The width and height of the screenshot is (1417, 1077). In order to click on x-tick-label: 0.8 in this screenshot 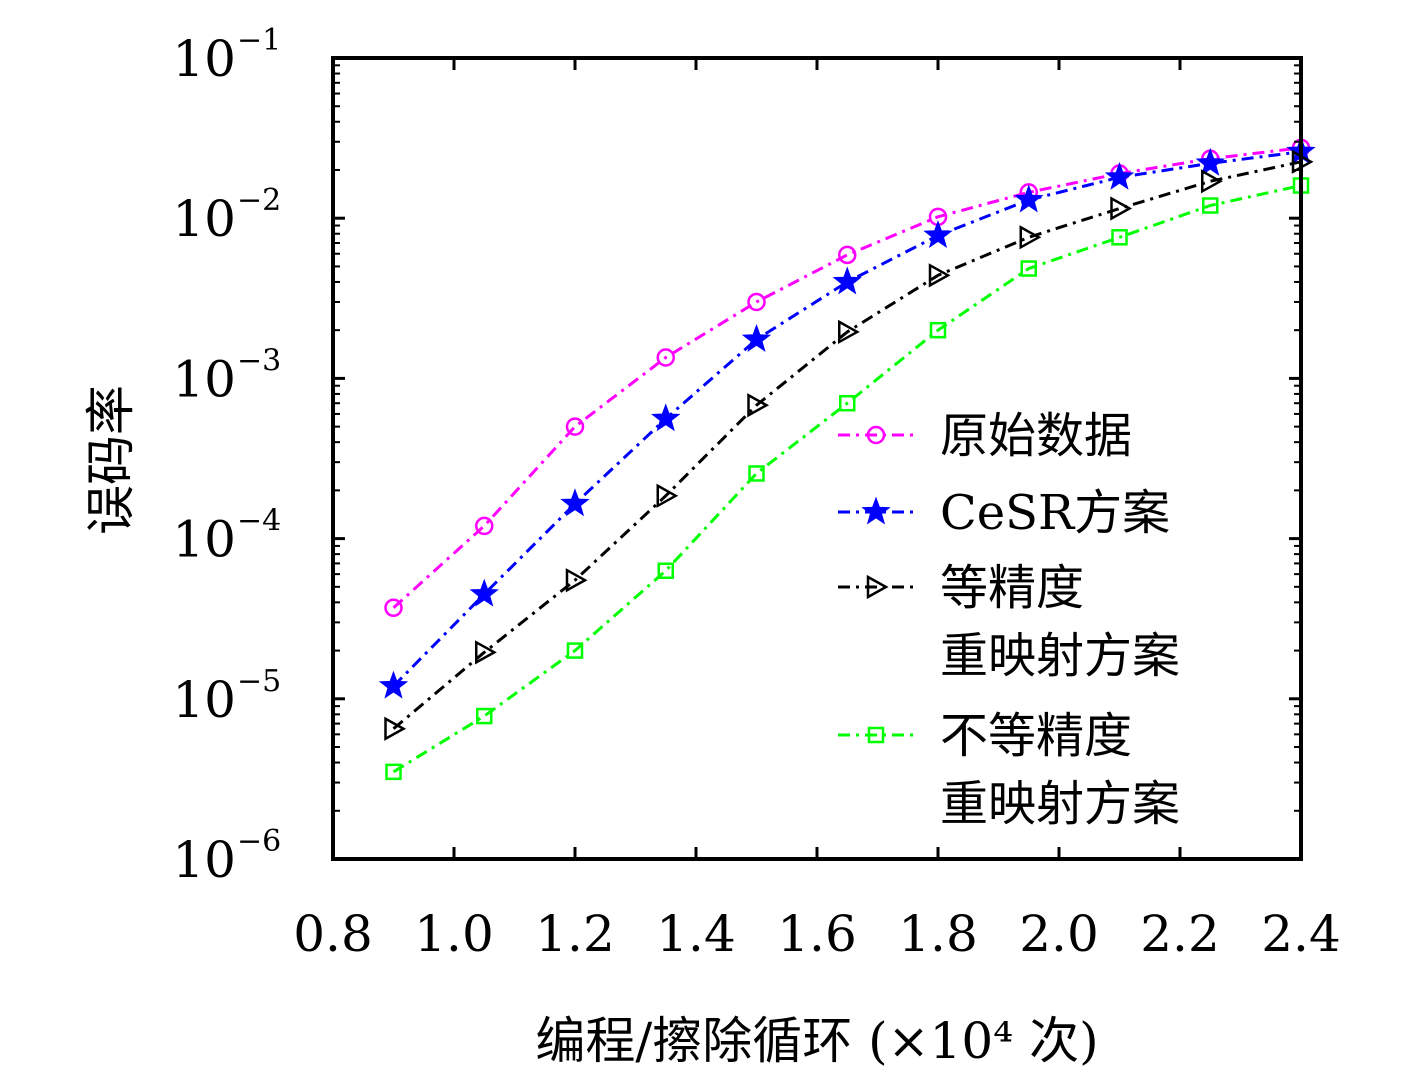, I will do `click(333, 934)`.